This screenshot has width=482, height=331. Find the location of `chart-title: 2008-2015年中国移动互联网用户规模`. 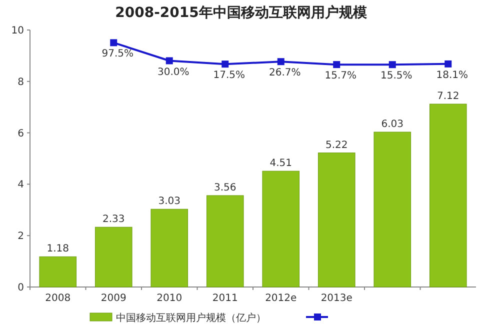

chart-title: 2008-2015年中国移动互联网用户规模 is located at coordinates (241, 12).